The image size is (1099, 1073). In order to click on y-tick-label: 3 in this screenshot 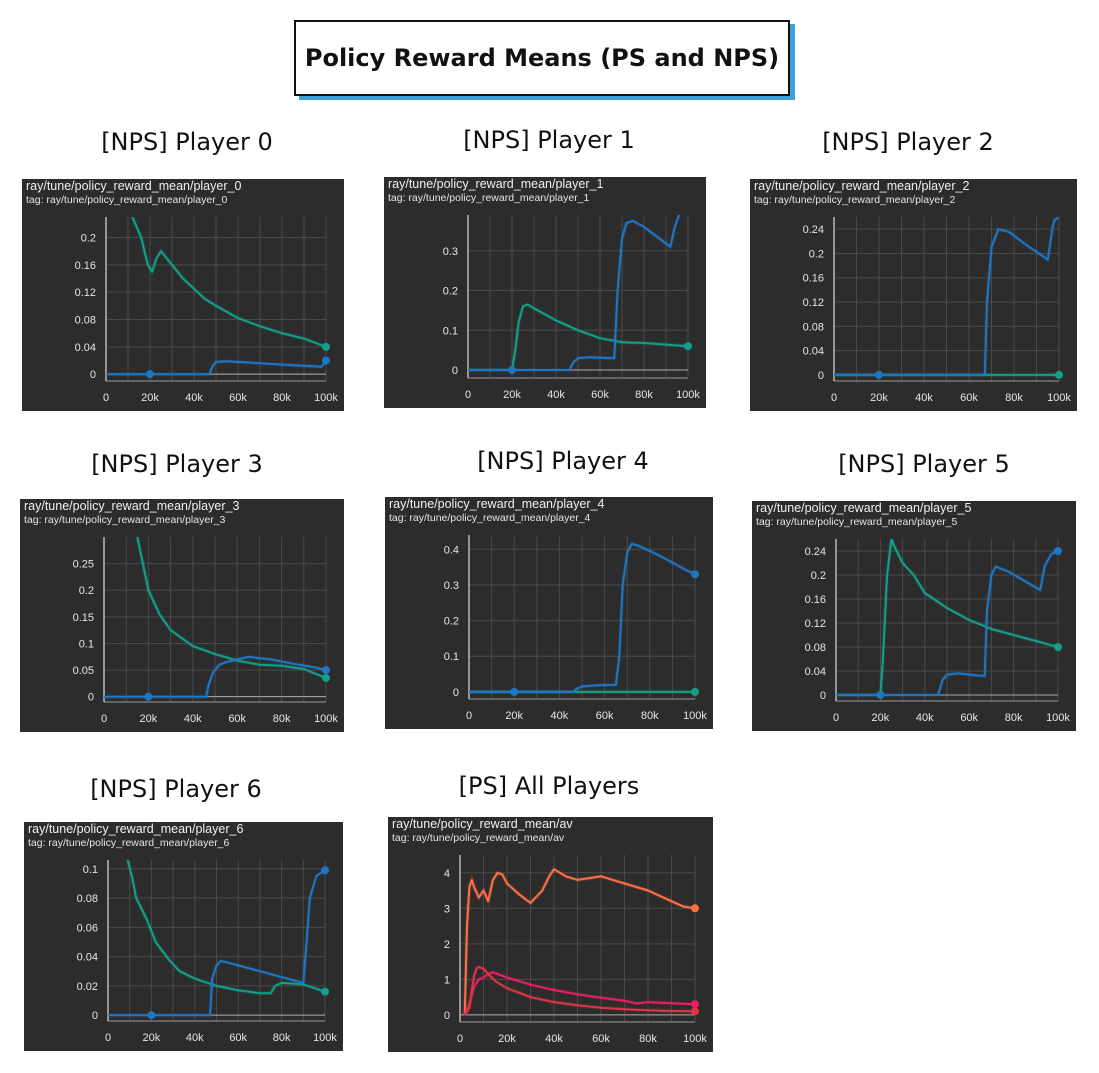, I will do `click(447, 909)`.